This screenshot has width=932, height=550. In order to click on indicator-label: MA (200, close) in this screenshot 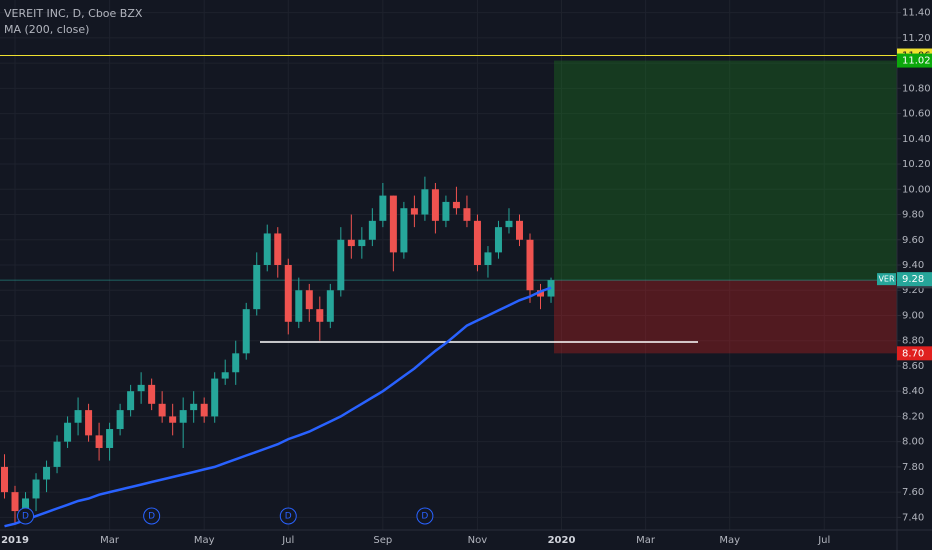, I will do `click(46, 29)`.